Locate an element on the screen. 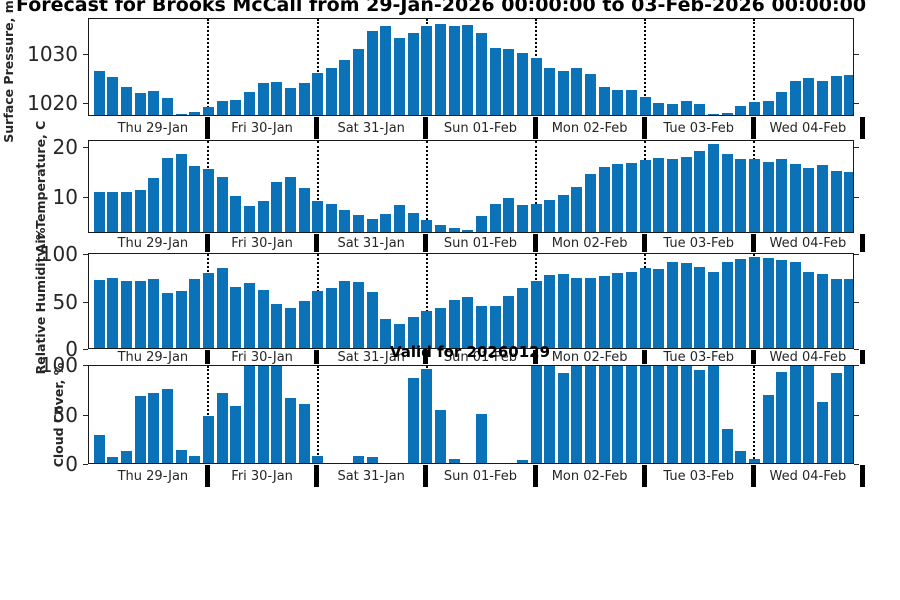 The image size is (900, 600). y-tick-label: 20 is located at coordinates (65, 146).